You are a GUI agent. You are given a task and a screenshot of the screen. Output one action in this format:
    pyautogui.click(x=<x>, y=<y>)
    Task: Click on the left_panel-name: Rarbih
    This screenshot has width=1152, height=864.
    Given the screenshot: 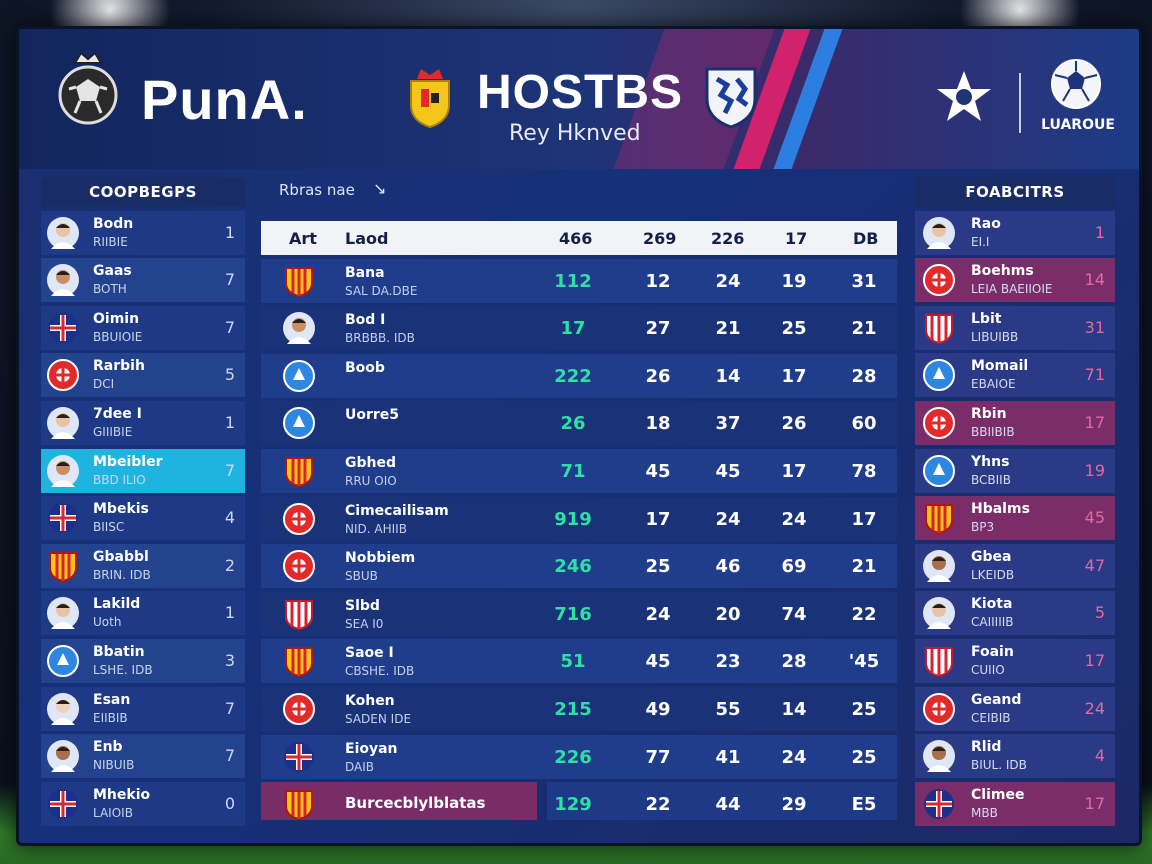 What is the action you would take?
    pyautogui.click(x=119, y=366)
    